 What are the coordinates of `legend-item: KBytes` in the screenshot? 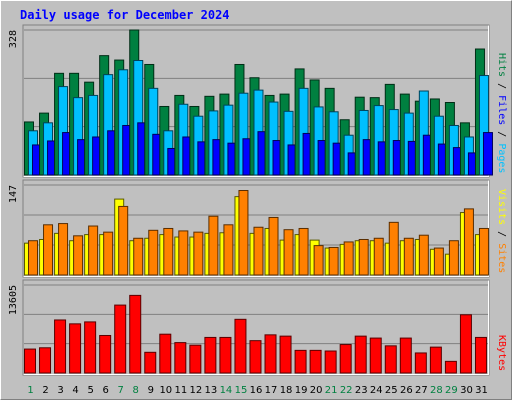 It's located at (501, 353).